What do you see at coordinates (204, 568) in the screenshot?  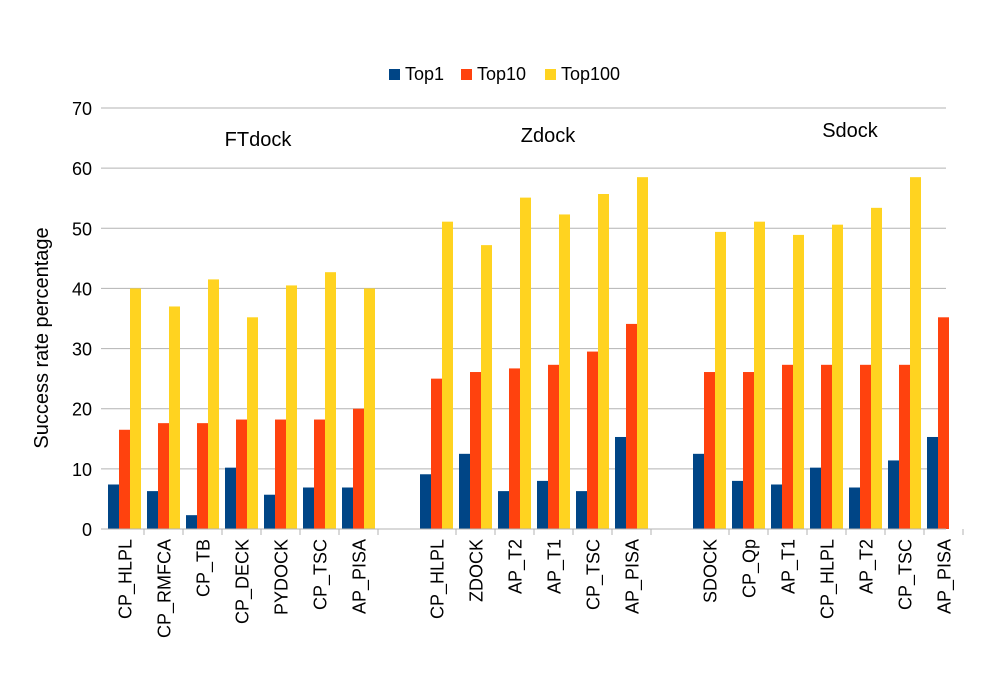 I see `x-tick-label: CP_TB` at bounding box center [204, 568].